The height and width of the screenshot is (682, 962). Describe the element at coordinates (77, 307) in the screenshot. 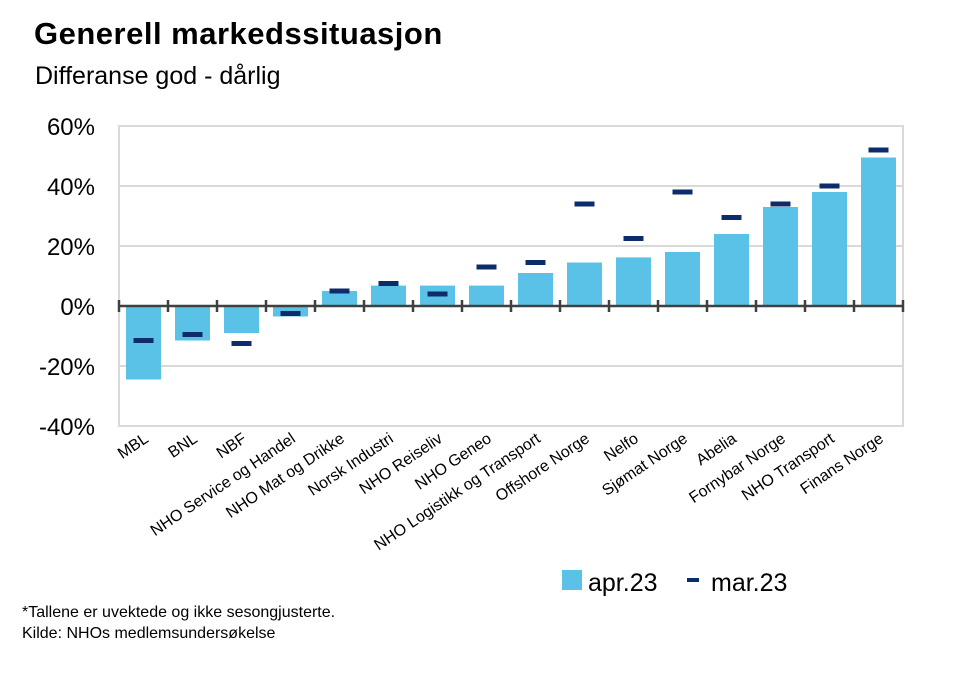

I see `y-tick-label: 0%` at that location.